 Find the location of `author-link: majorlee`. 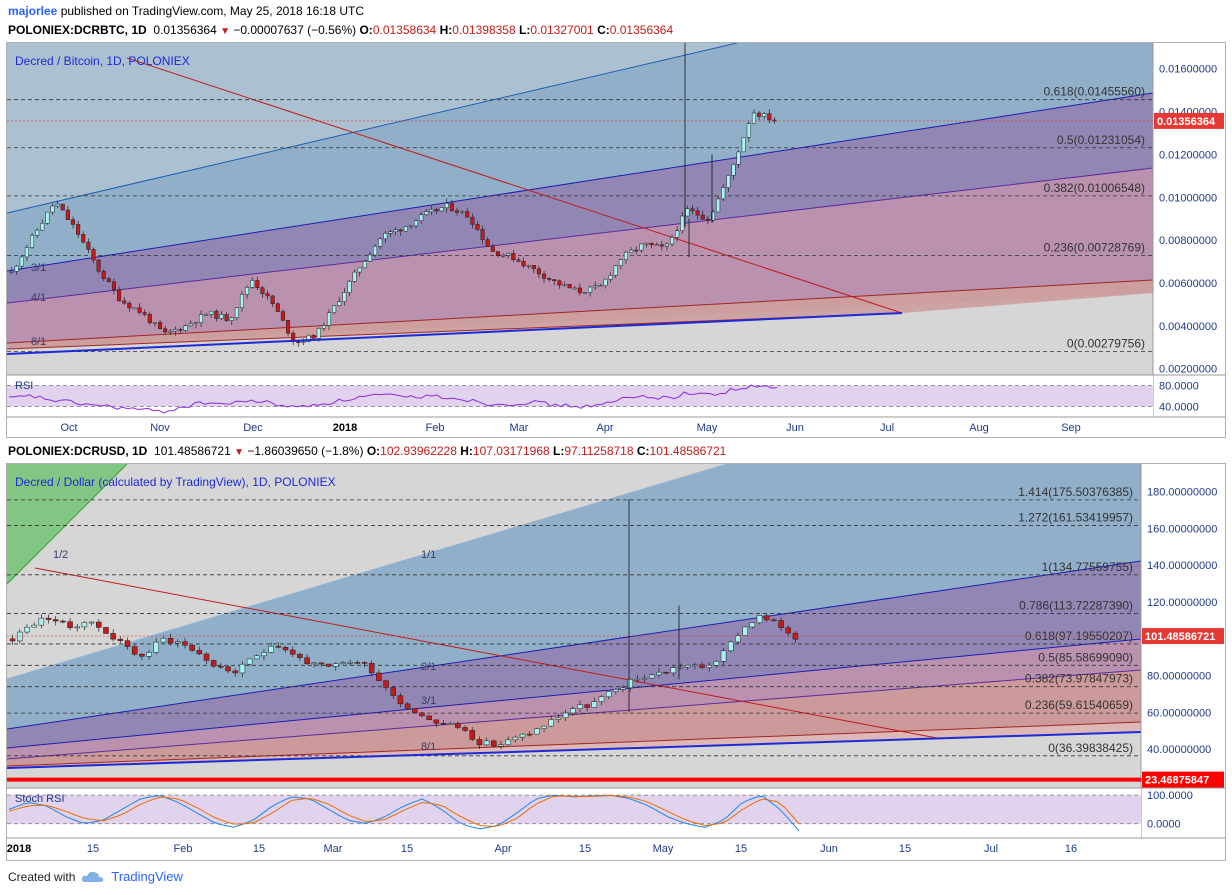

author-link: majorlee is located at coordinates (33, 11).